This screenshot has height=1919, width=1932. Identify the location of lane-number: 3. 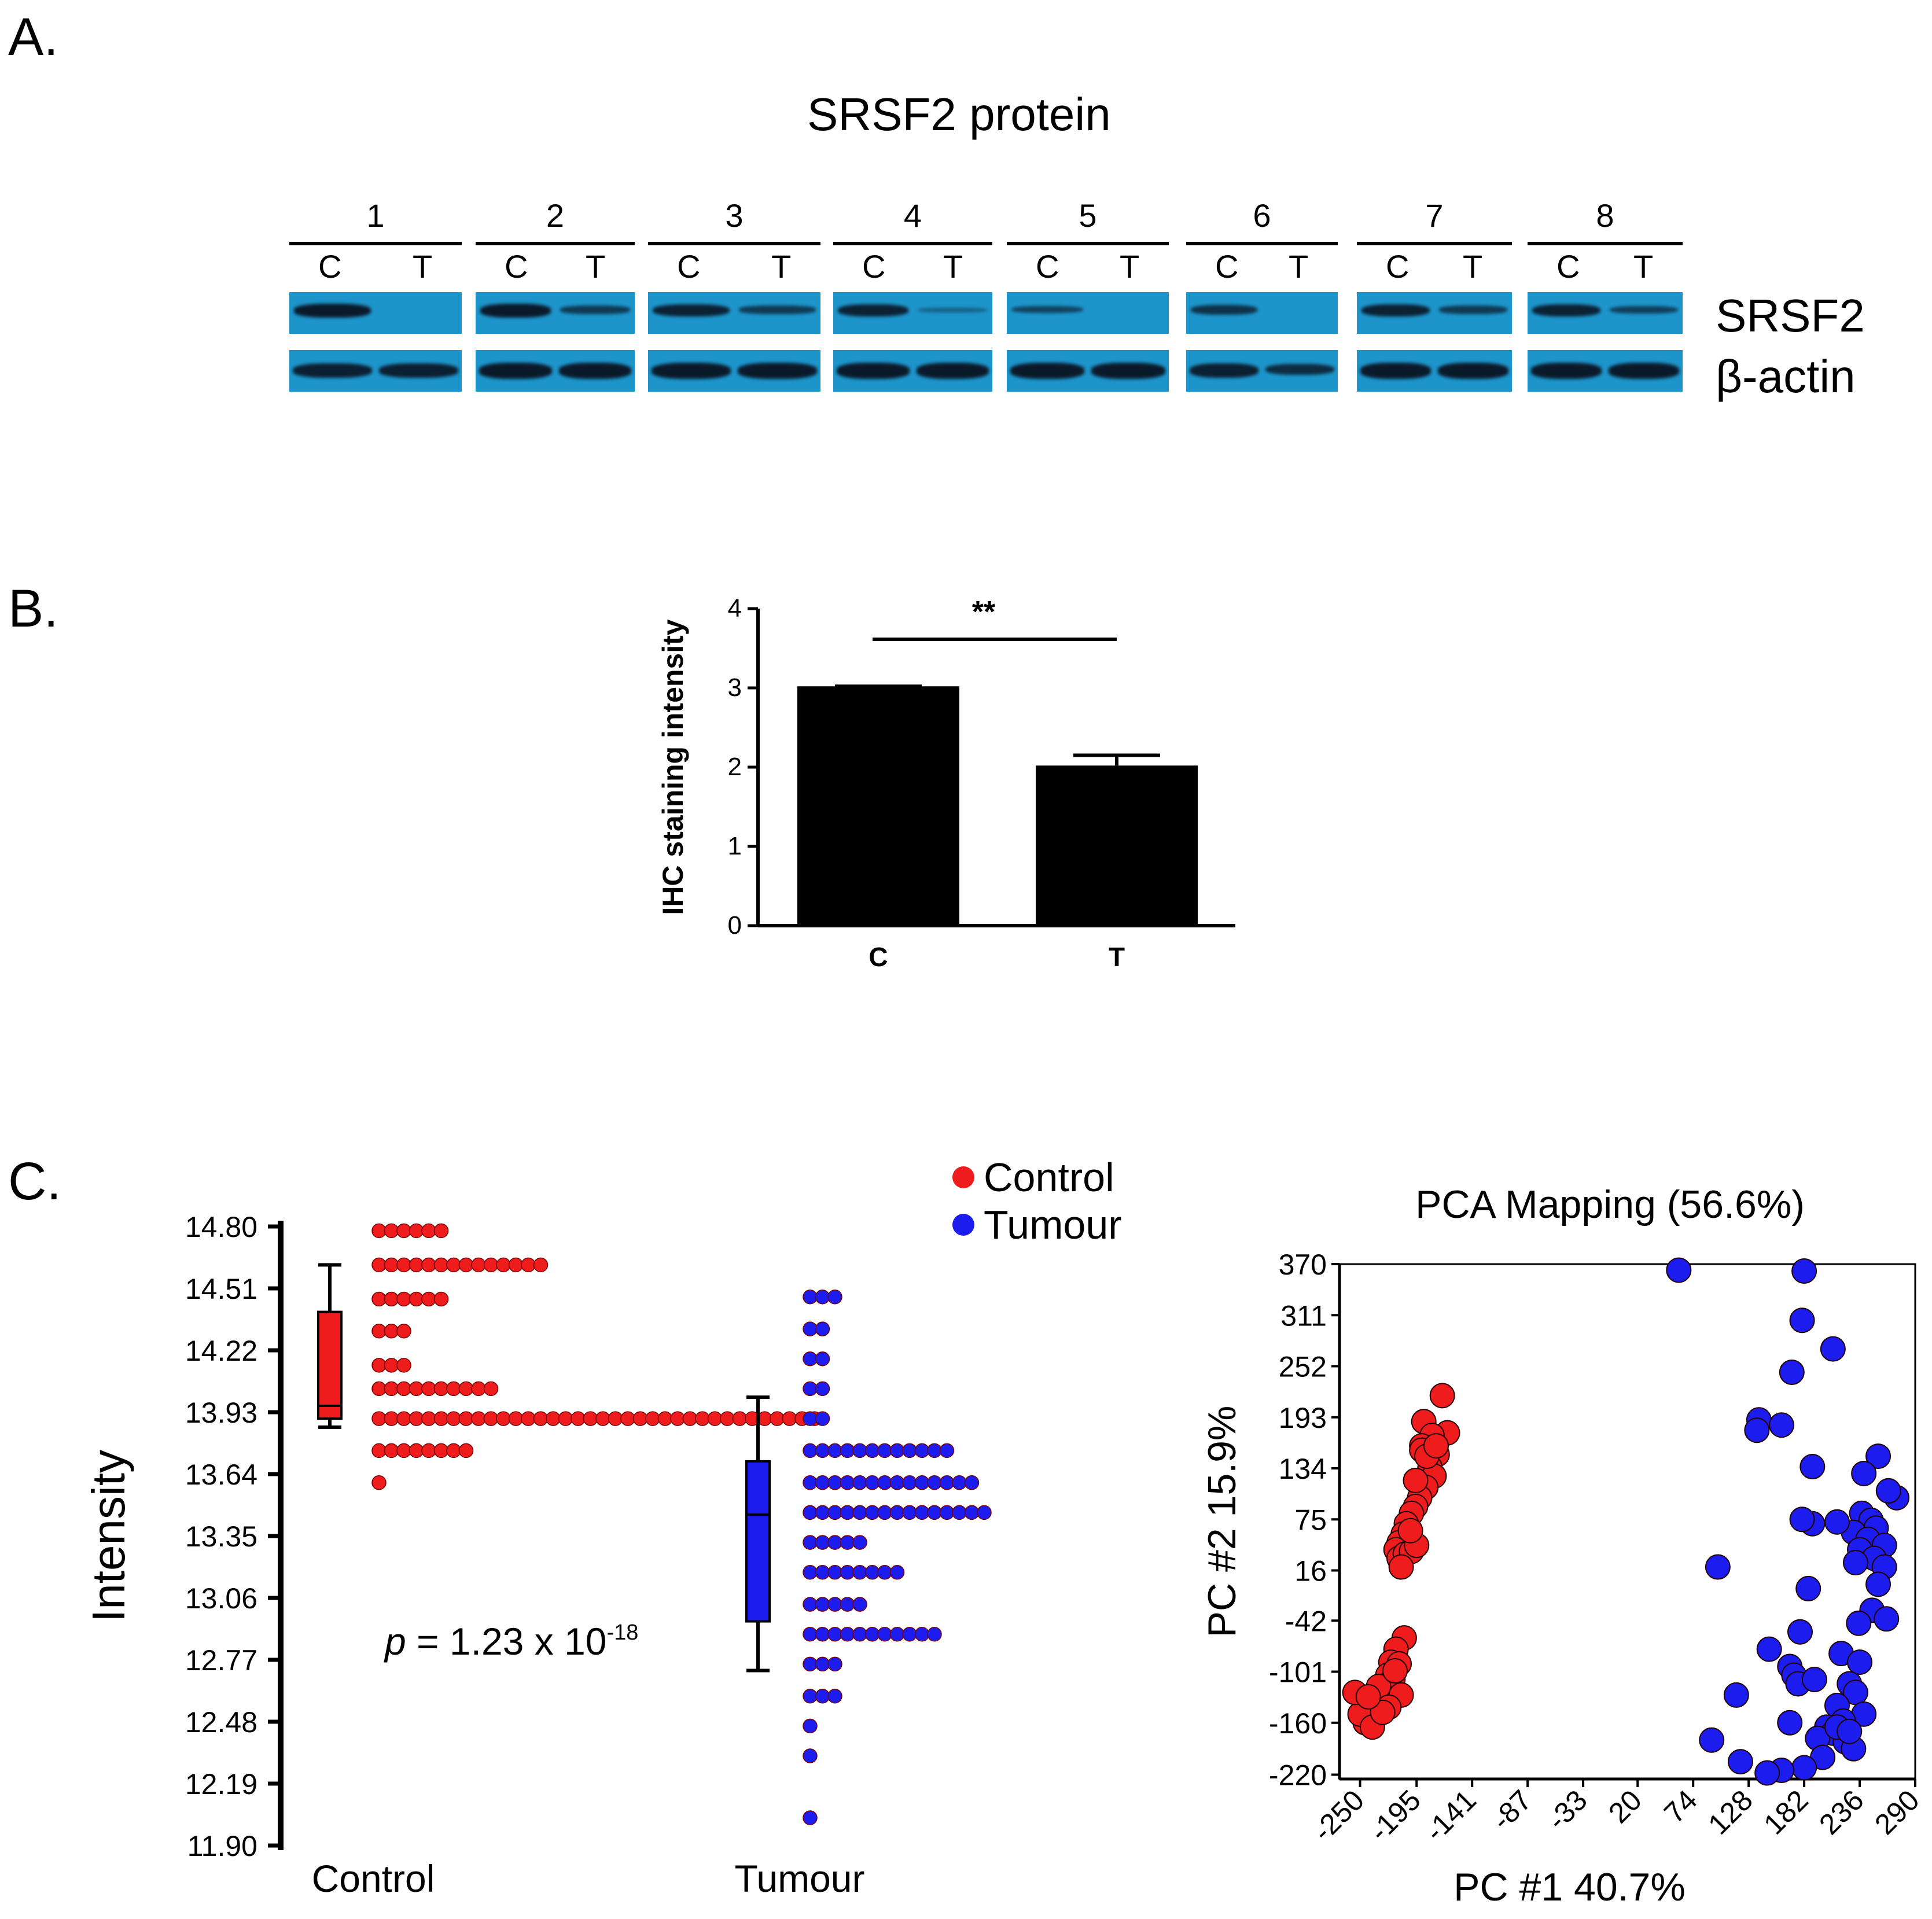
(734, 215).